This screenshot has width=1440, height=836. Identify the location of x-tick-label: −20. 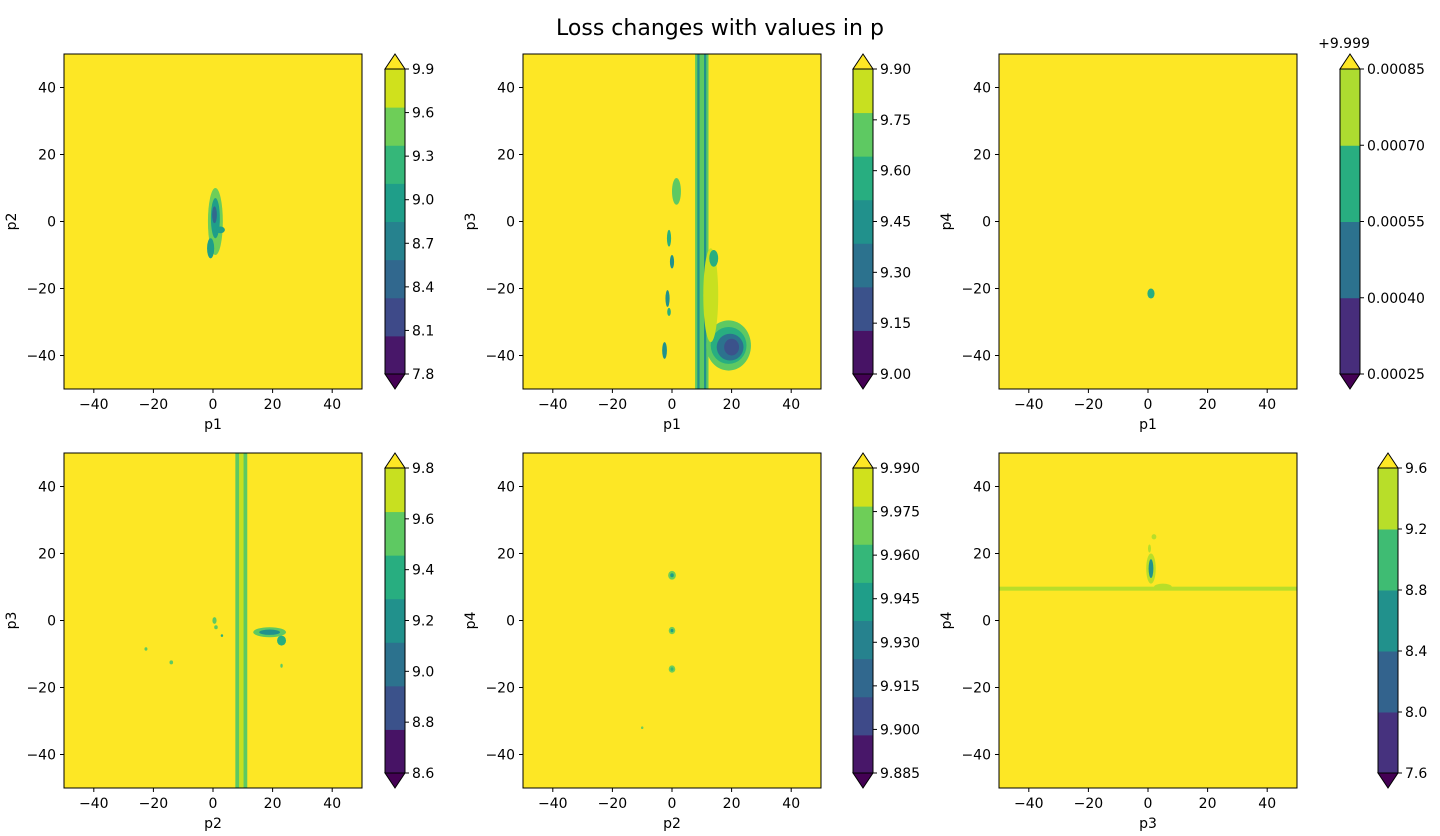
(613, 405).